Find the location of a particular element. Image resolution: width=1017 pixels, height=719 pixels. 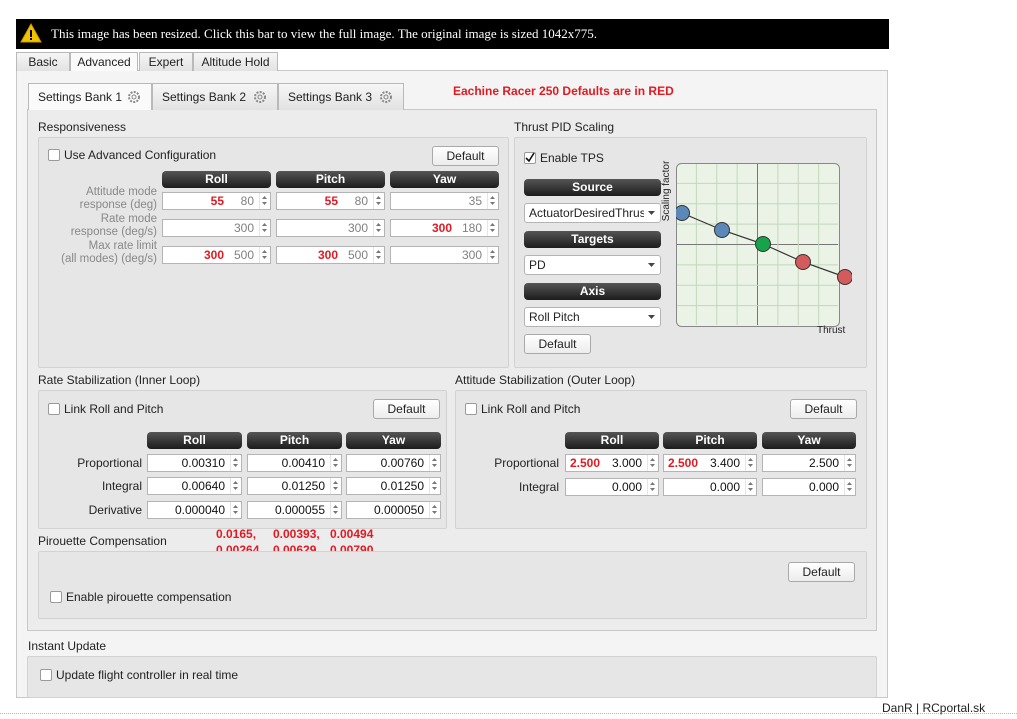

section-header: Axis is located at coordinates (592, 291).